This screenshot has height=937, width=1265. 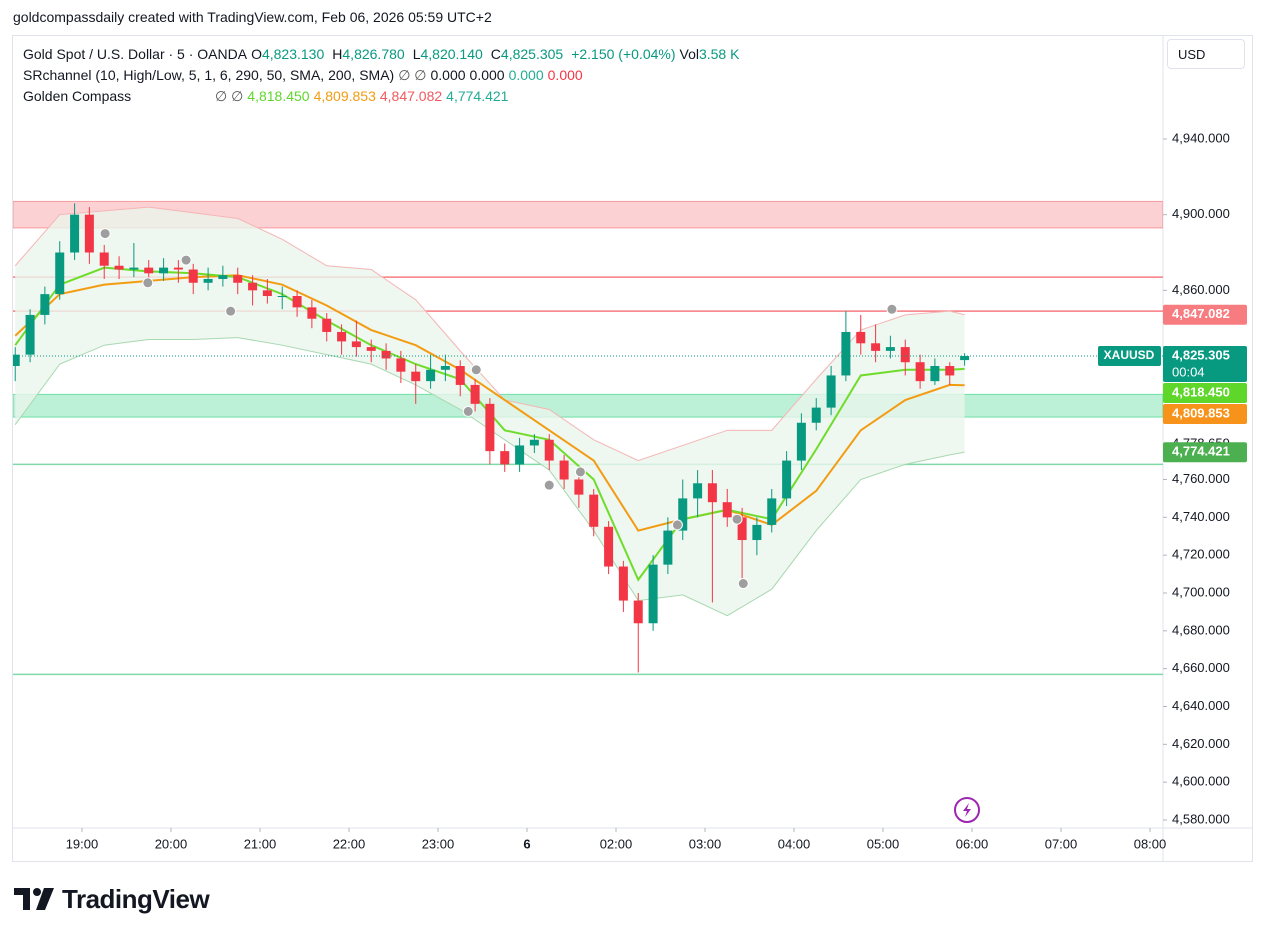 I want to click on ohlc-item: O4,823.130, so click(x=289, y=54).